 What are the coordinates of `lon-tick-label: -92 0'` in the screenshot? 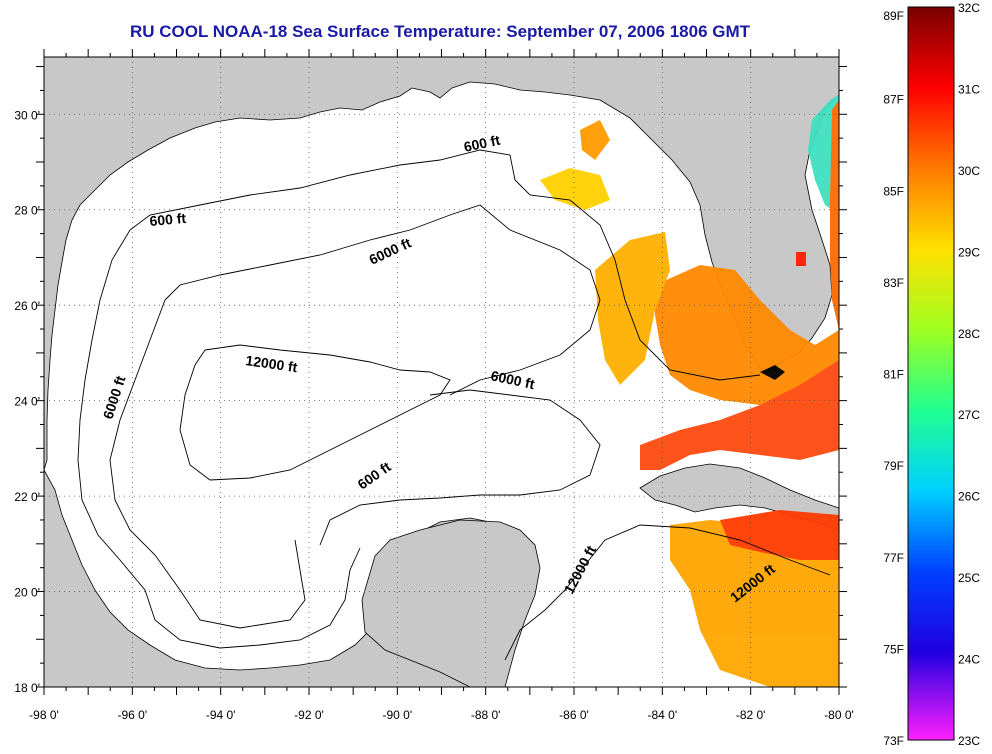 It's located at (309, 715).